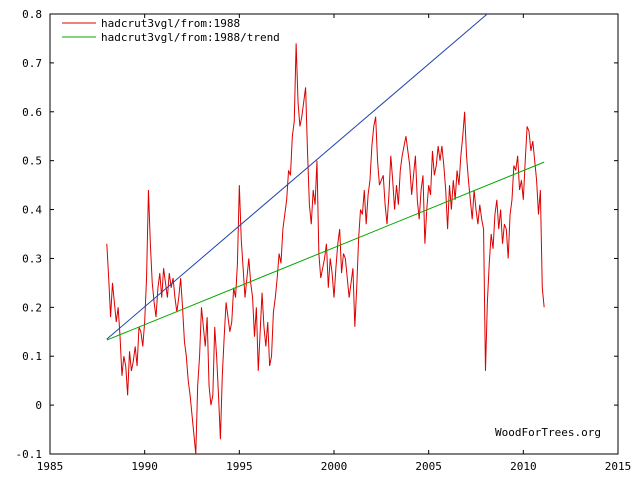 The width and height of the screenshot is (640, 480). What do you see at coordinates (428, 466) in the screenshot?
I see `x-tick-label: 2005` at bounding box center [428, 466].